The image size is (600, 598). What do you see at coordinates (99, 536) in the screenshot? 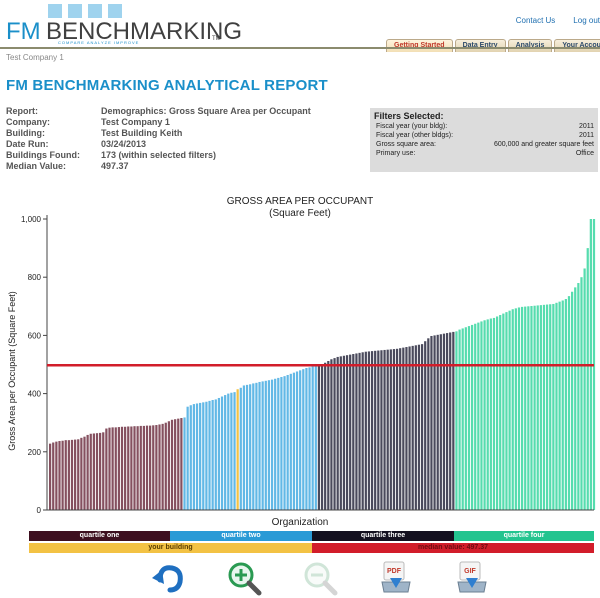
I see `legend-quartile-one: quartile one` at bounding box center [99, 536].